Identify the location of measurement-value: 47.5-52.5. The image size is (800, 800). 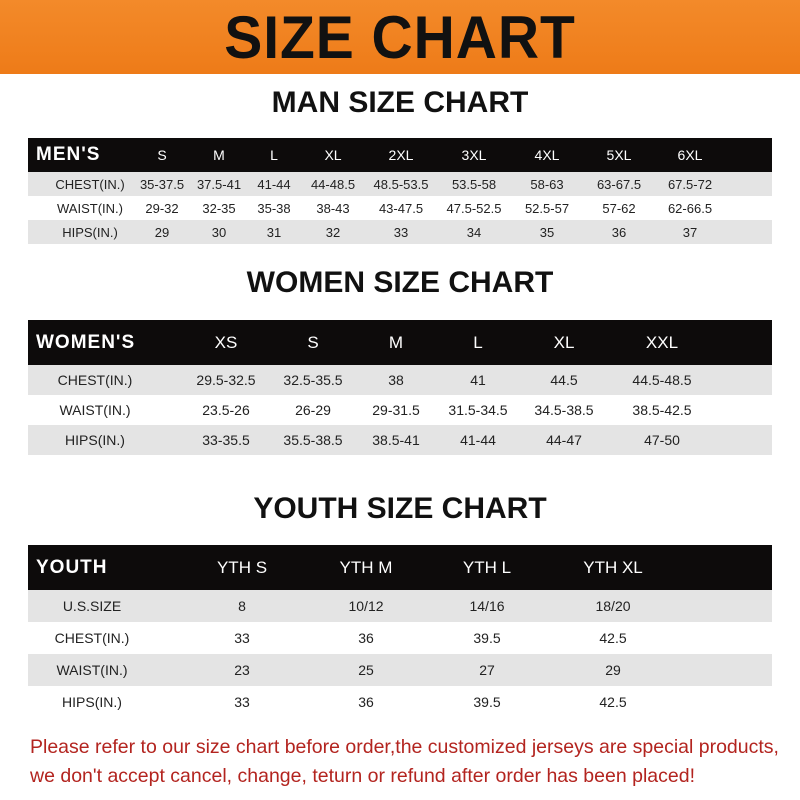
(474, 208).